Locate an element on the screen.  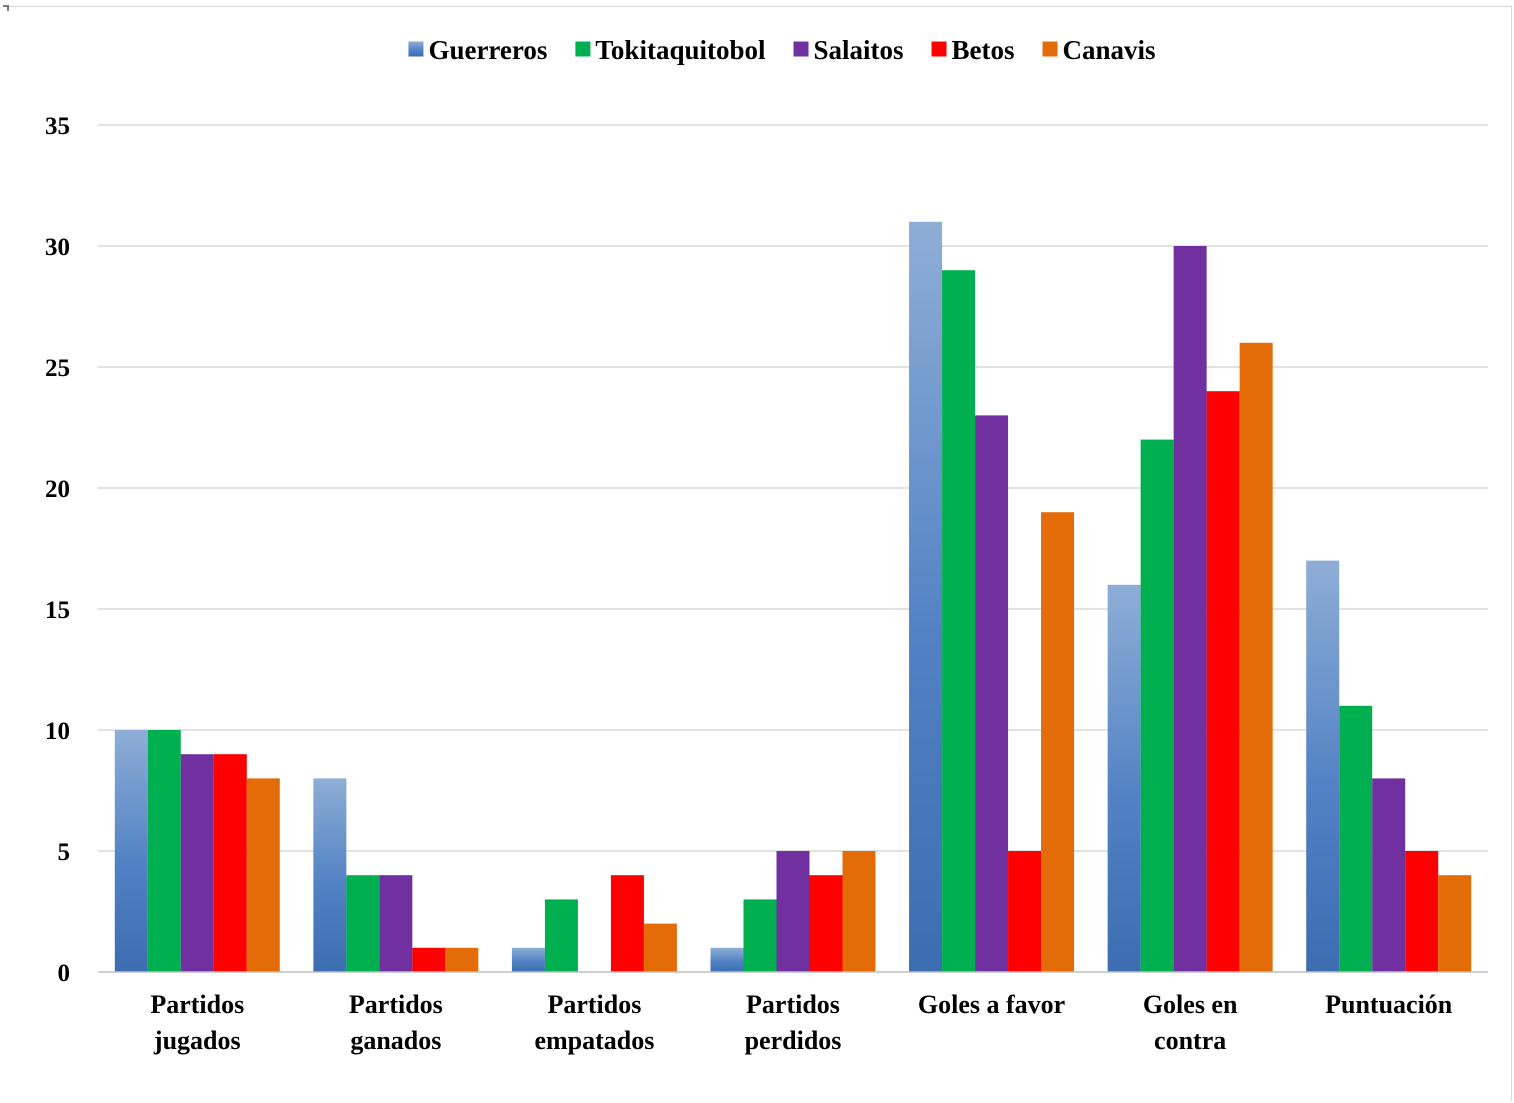
x-category-label: Goles a favor is located at coordinates (991, 1004).